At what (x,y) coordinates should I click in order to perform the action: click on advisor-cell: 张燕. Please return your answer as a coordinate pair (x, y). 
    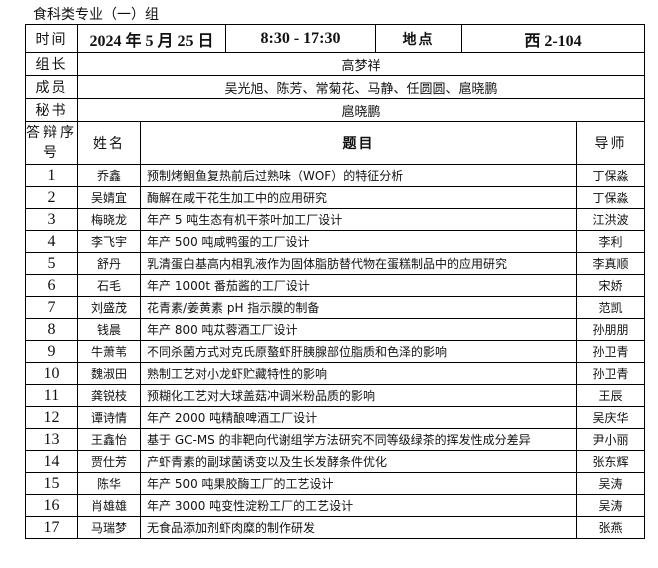
    Looking at the image, I should click on (611, 527).